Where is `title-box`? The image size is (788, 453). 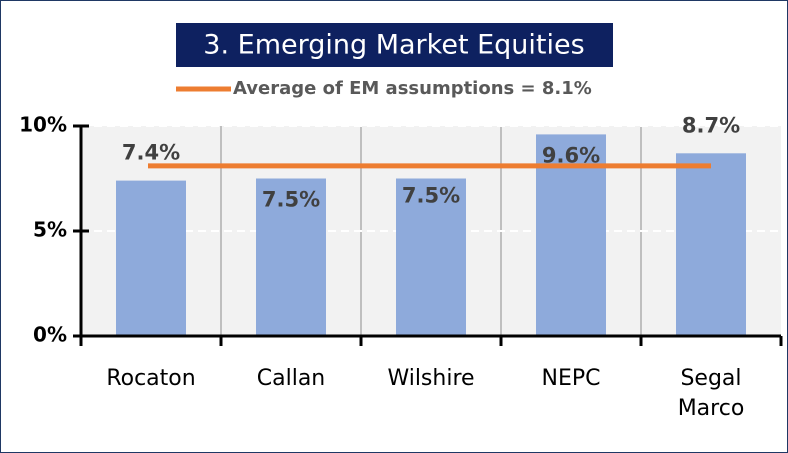
title-box is located at coordinates (394, 45).